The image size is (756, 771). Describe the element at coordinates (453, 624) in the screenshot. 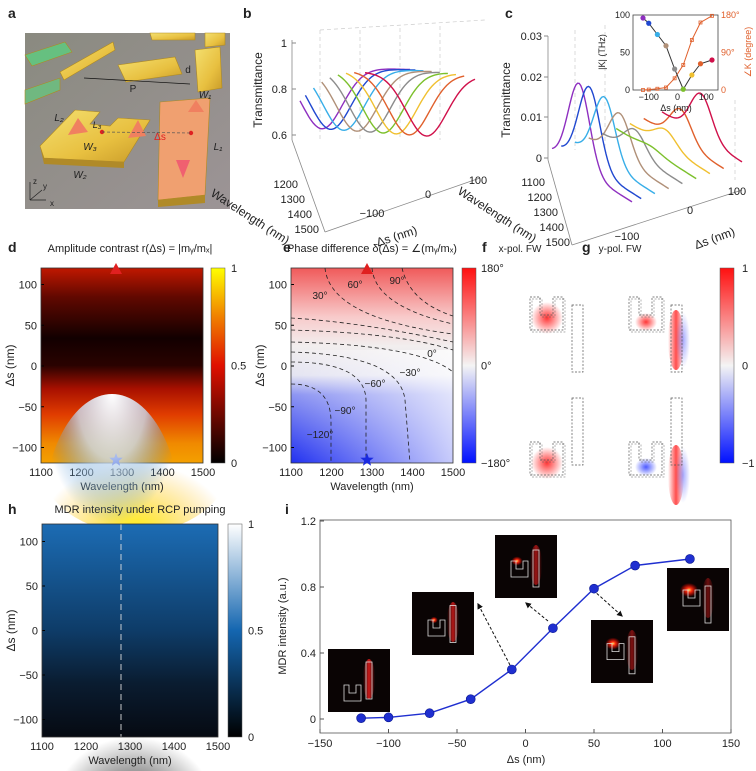

I see `bar-outline` at that location.